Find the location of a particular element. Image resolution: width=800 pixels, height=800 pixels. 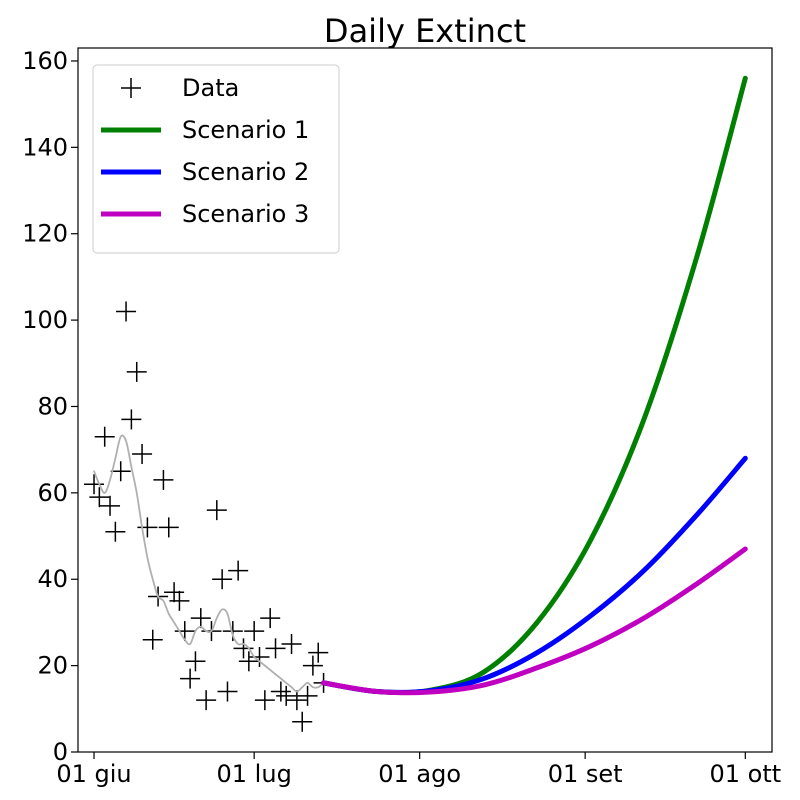

y-tick-label: 80 is located at coordinates (52, 406).